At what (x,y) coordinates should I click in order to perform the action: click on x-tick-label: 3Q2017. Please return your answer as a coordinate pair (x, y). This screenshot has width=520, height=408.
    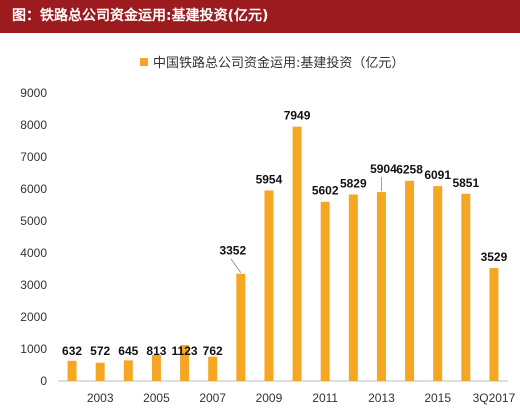
    Looking at the image, I should click on (494, 398).